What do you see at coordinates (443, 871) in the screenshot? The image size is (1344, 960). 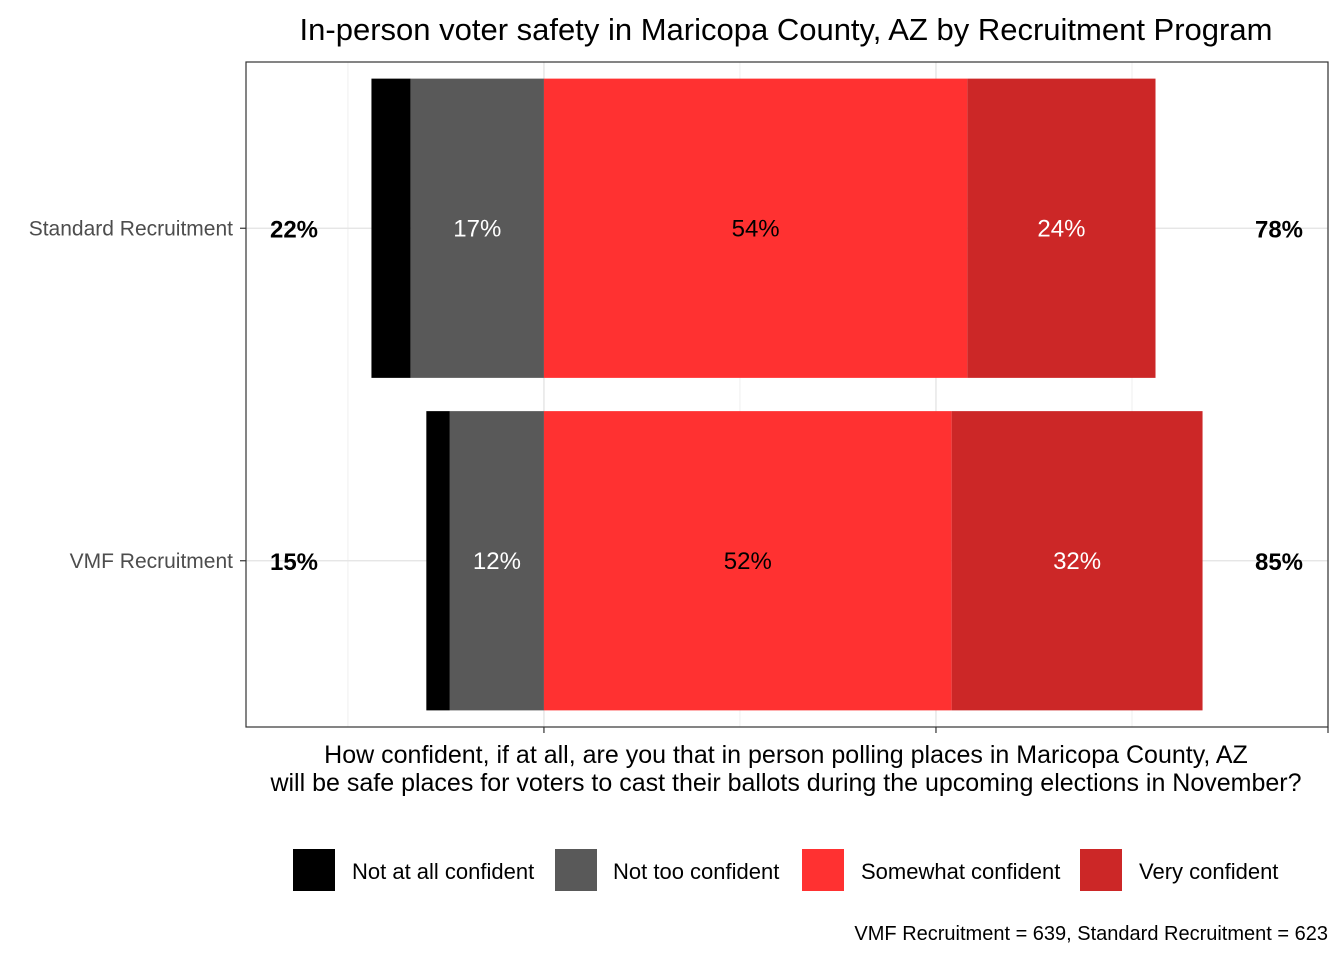 I see `legend-label: Not at all confident` at bounding box center [443, 871].